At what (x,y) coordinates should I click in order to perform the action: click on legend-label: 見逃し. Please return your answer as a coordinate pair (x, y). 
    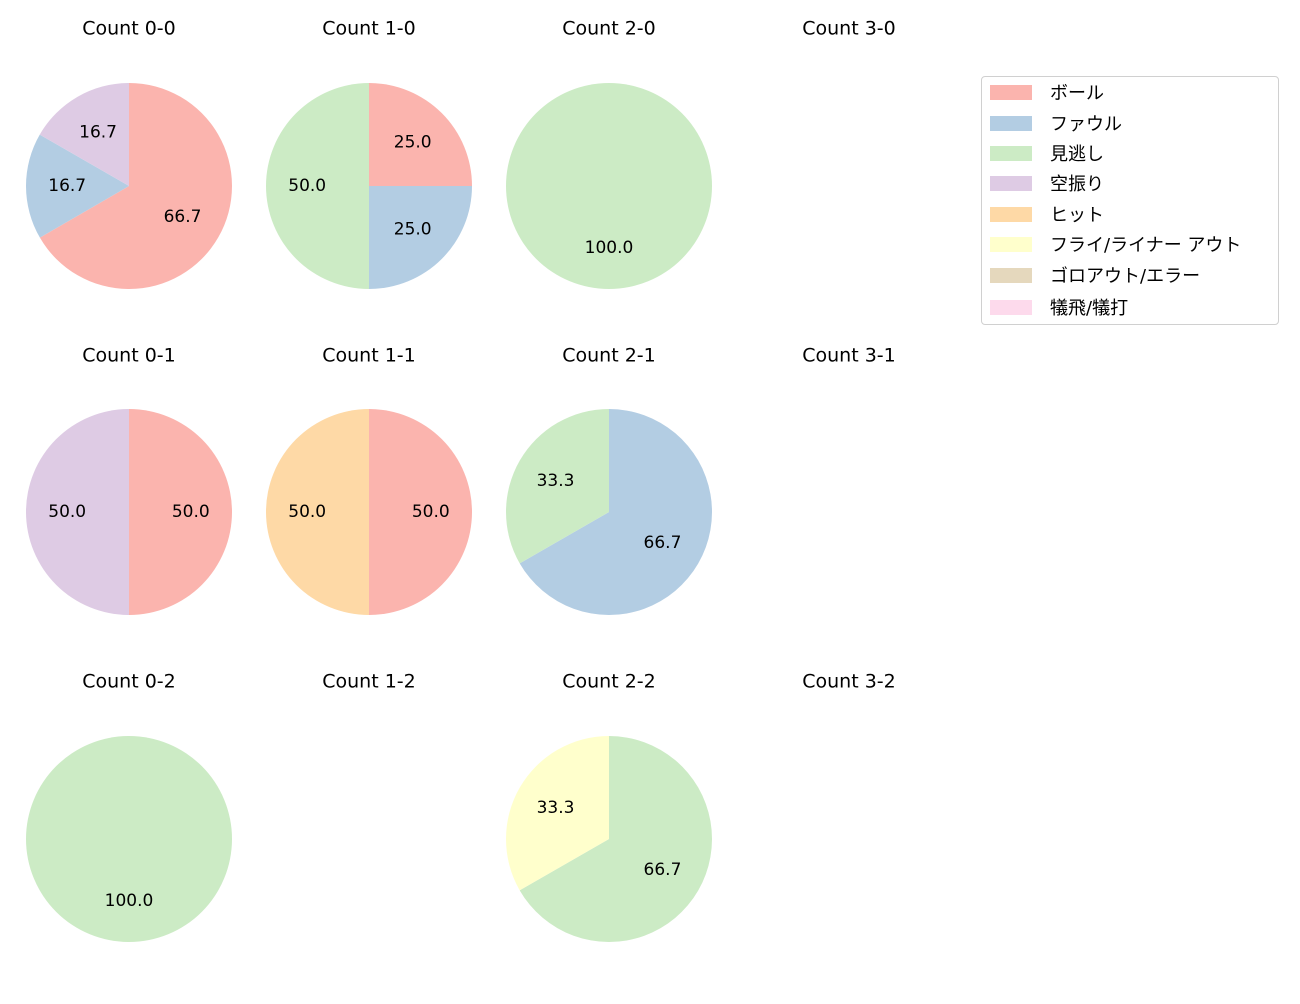
    Looking at the image, I should click on (1077, 154).